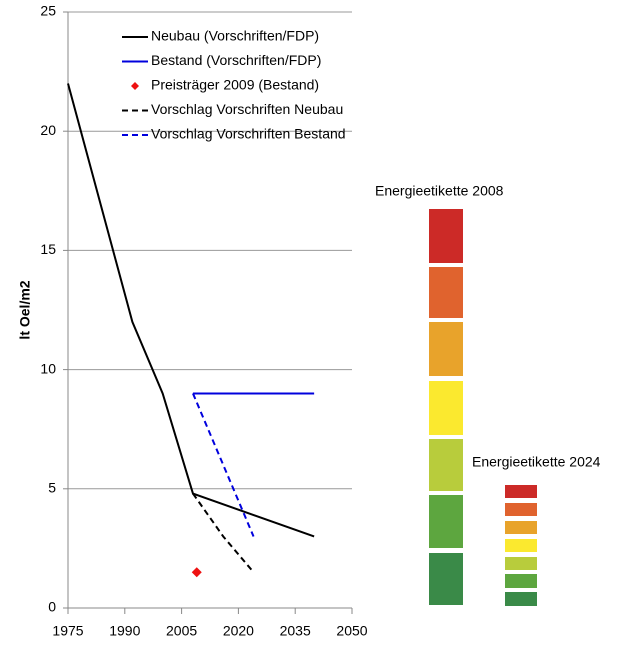  Describe the element at coordinates (135, 86) in the screenshot. I see `legend-marker` at that location.